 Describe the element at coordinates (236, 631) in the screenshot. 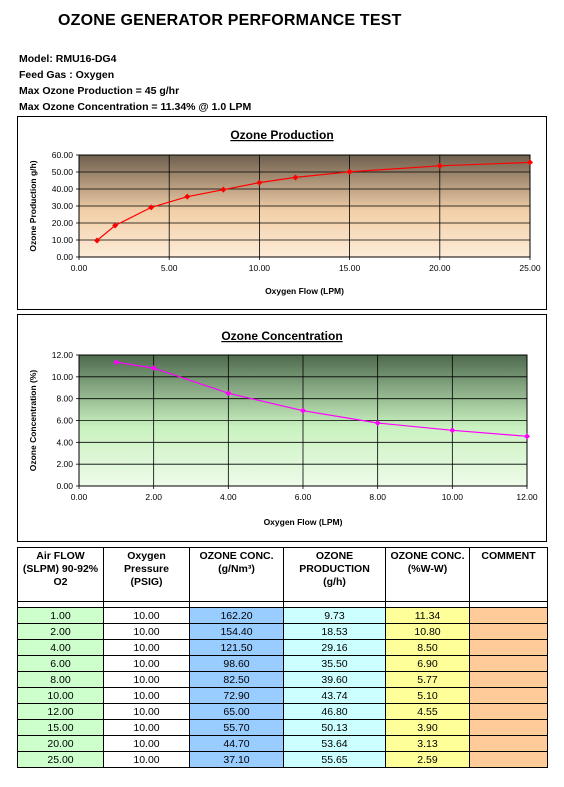

I see `table-cell: 154.40` at that location.